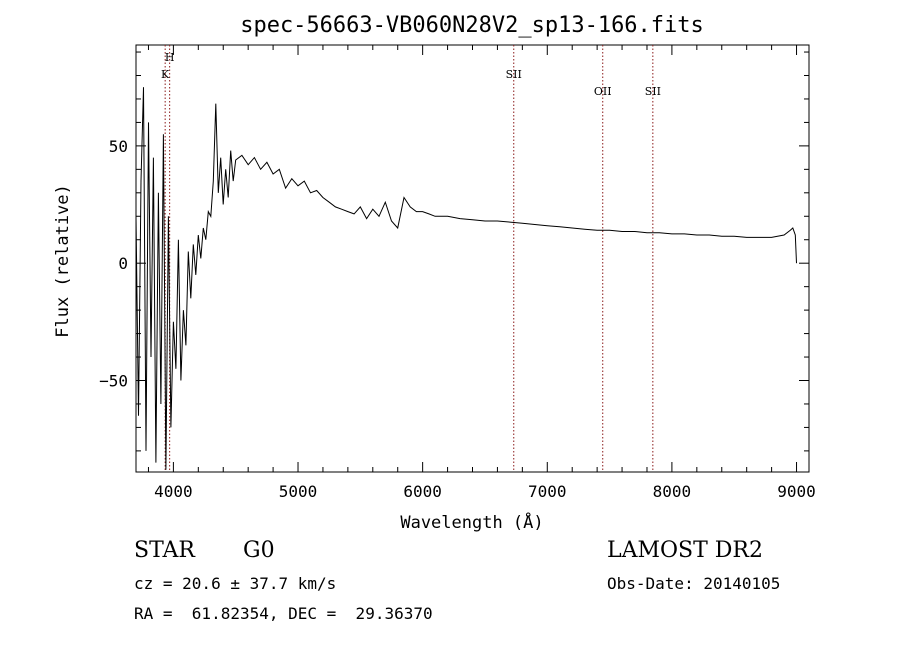 The width and height of the screenshot is (900, 649). I want to click on coordinates-text: RA = 61.82354, DEC = 29.36370, so click(283, 613).